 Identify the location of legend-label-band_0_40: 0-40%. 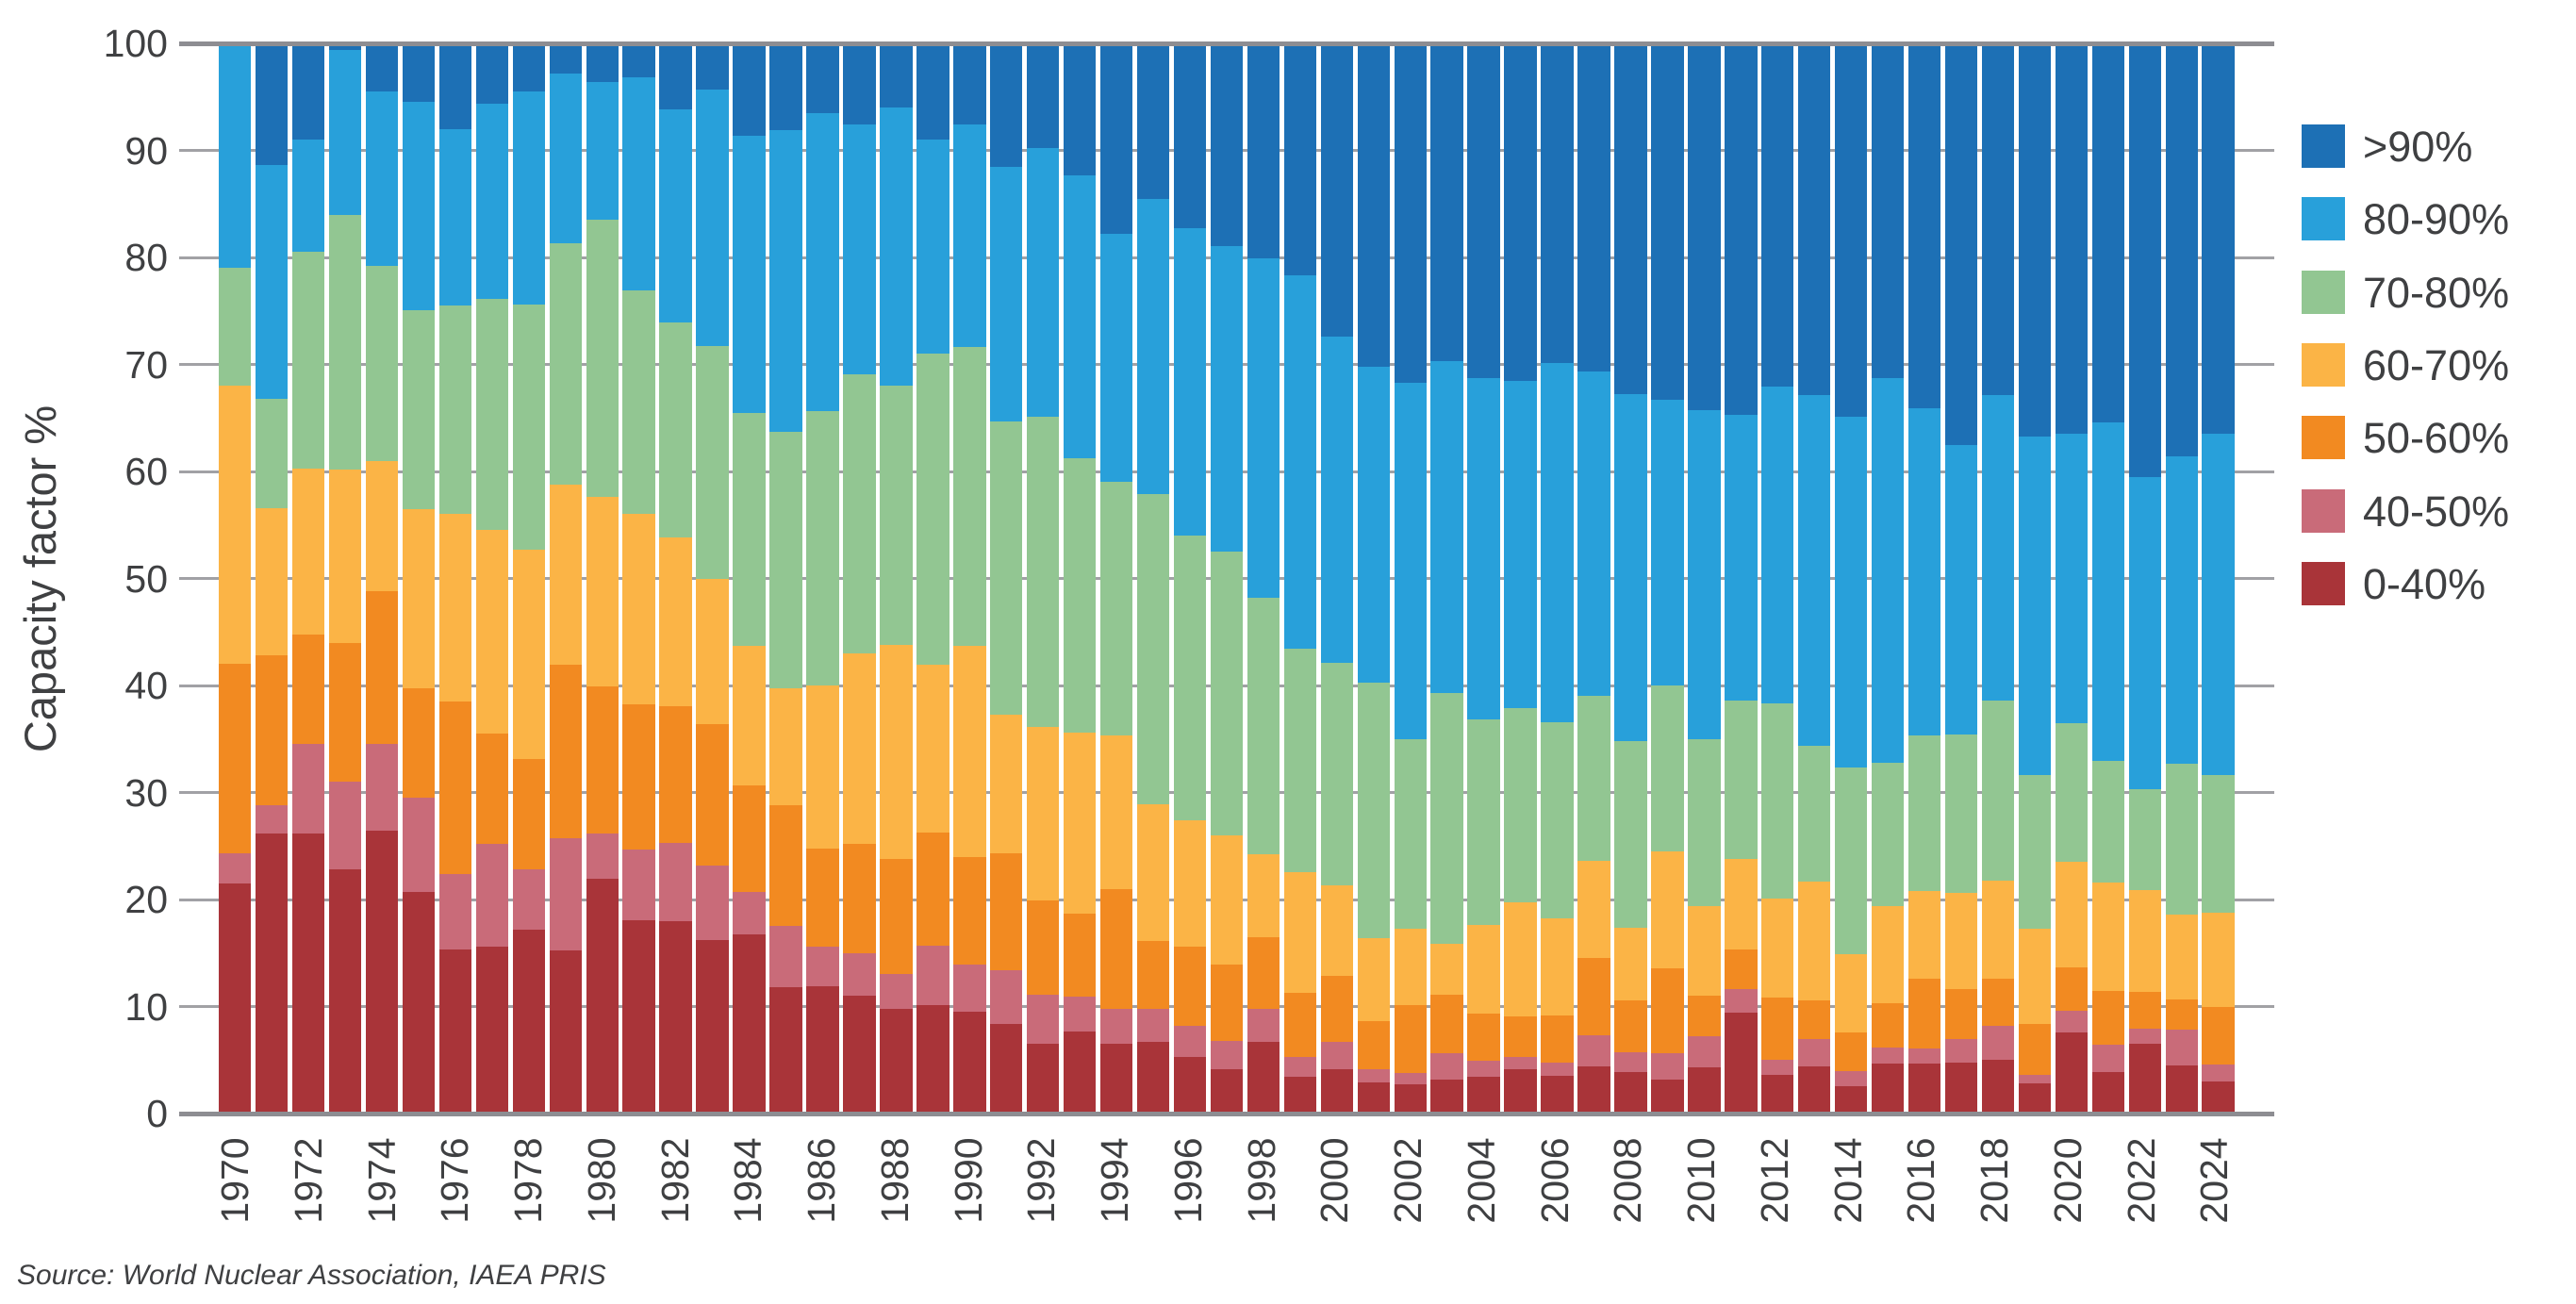
(2424, 583).